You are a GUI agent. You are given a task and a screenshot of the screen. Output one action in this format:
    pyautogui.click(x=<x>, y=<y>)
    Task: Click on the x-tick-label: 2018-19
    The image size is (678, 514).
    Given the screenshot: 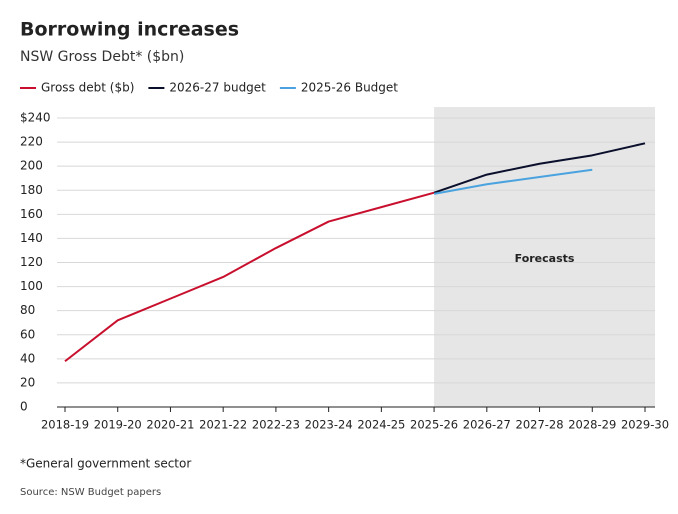 What is the action you would take?
    pyautogui.click(x=65, y=425)
    